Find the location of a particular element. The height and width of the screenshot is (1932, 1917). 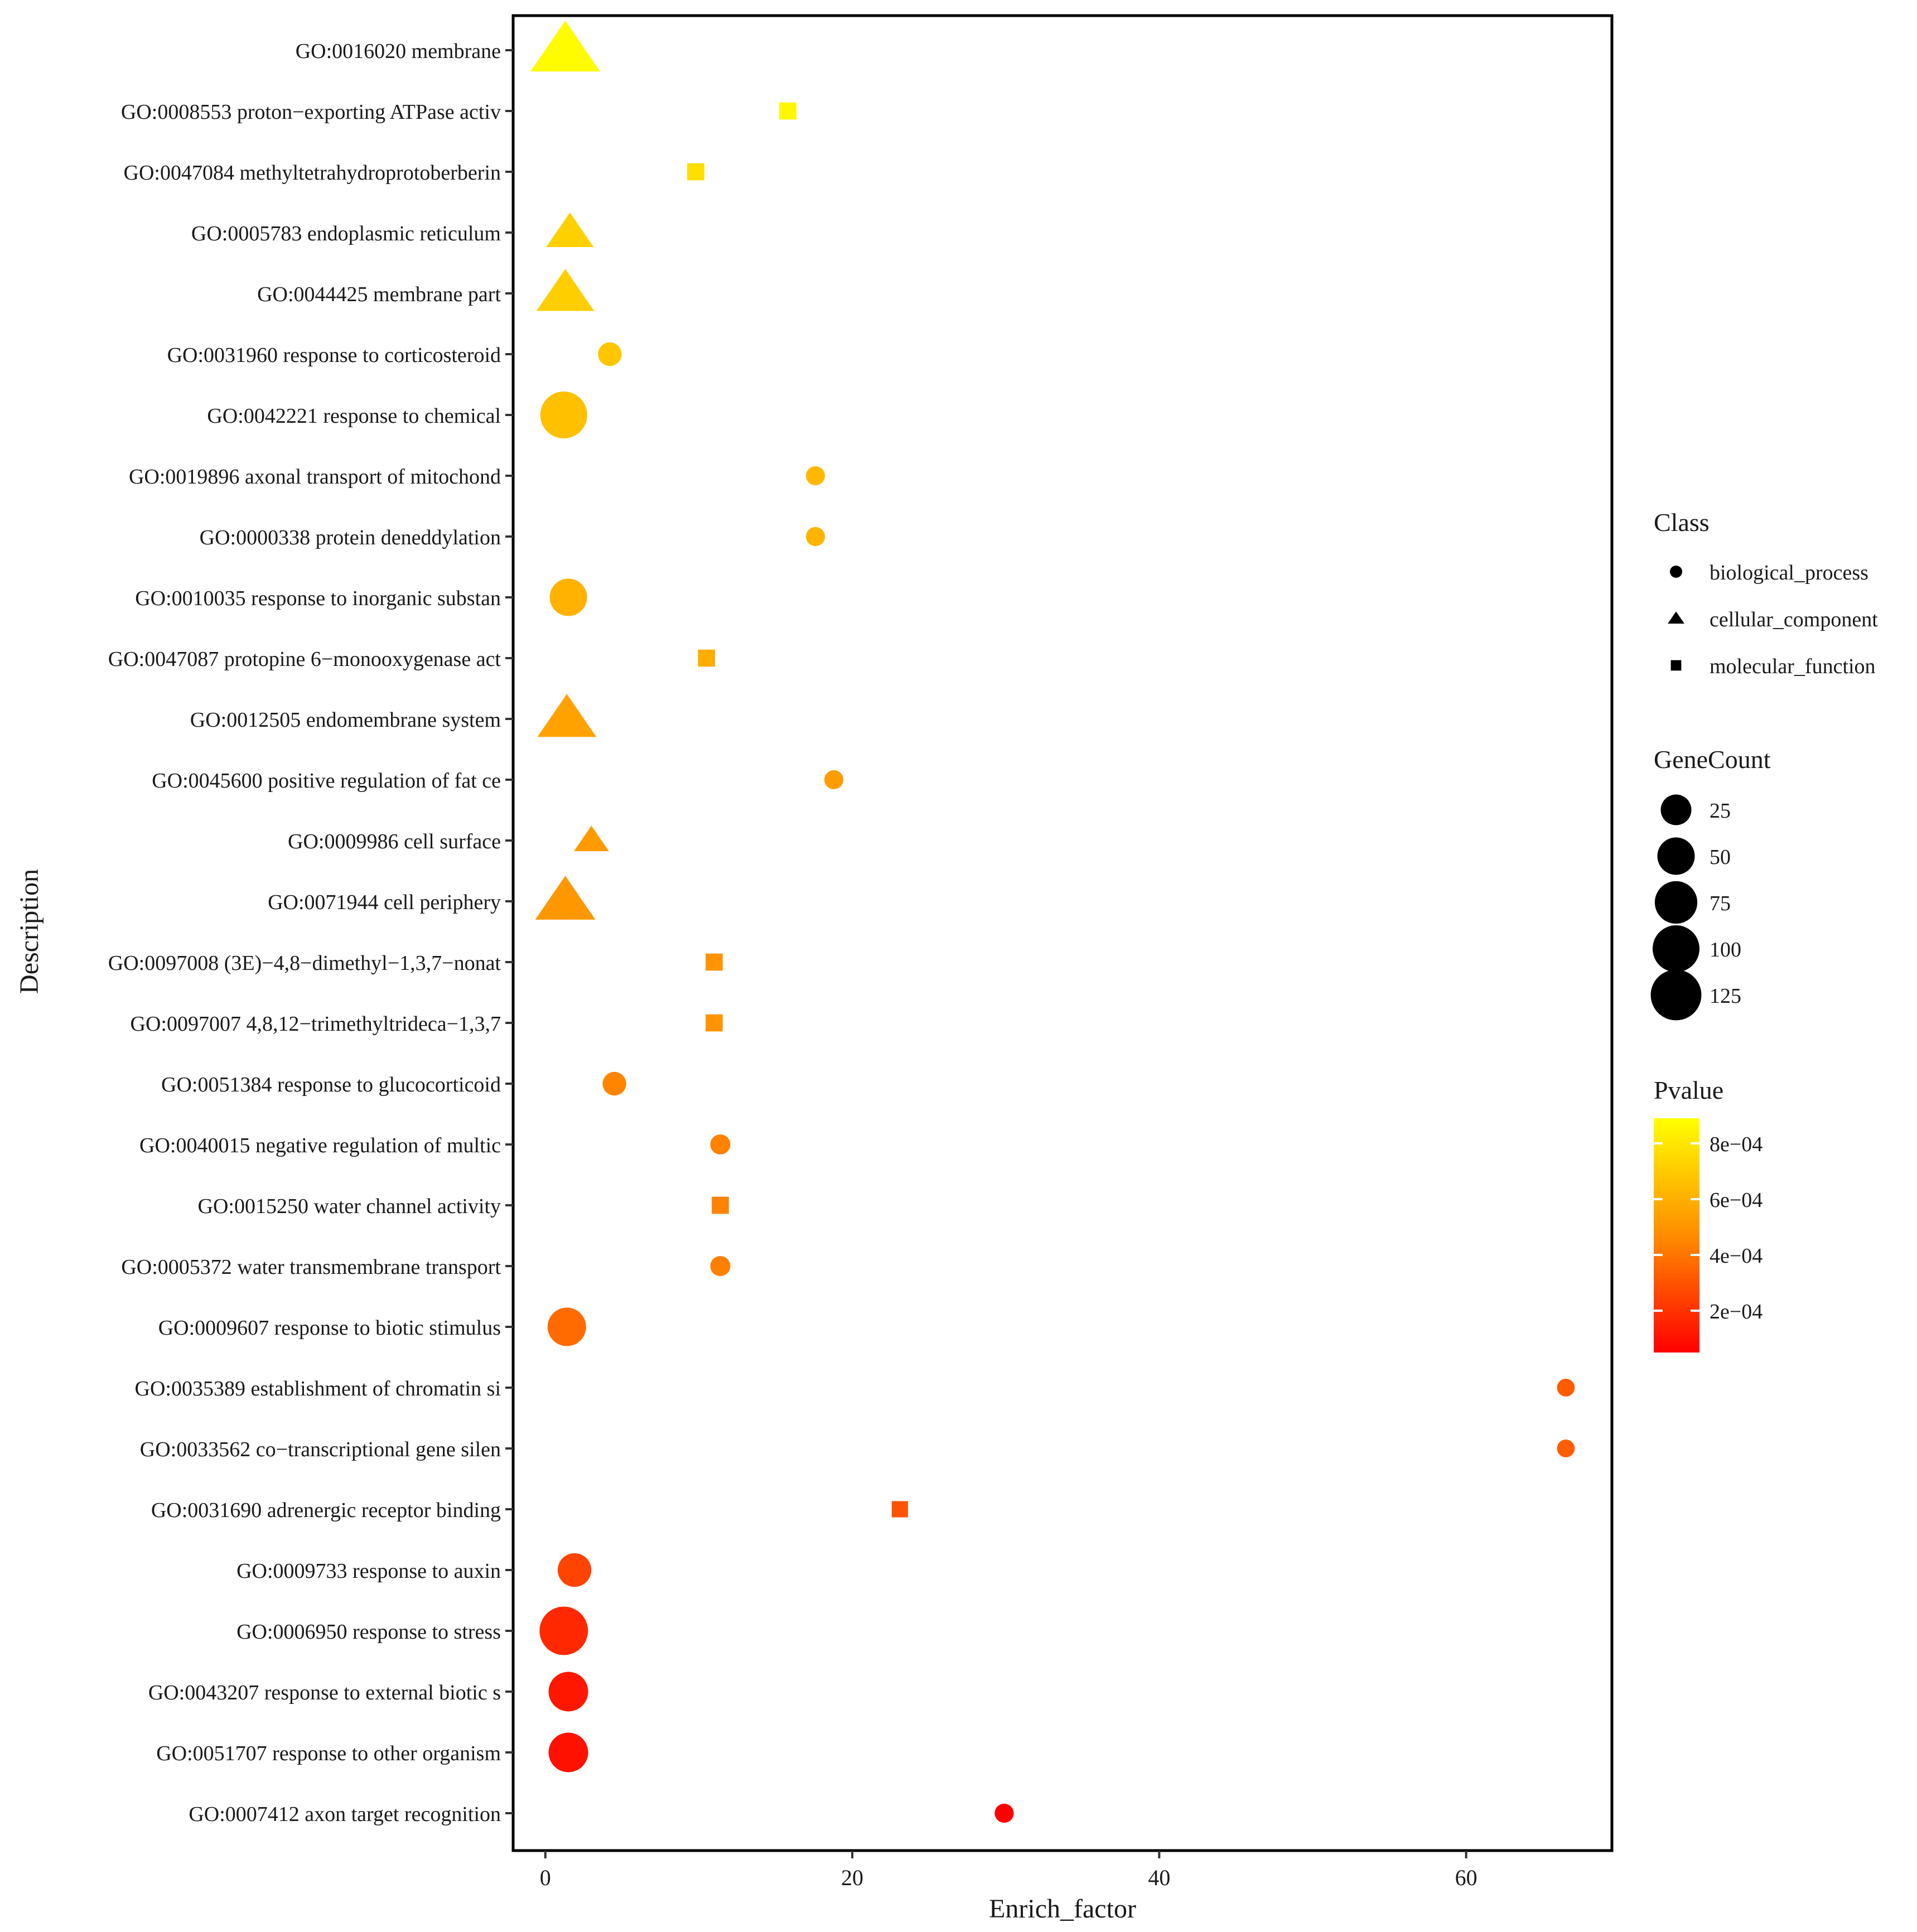

y-tick-label: GO:0033562 co−transcriptional gene silen is located at coordinates (320, 1449).